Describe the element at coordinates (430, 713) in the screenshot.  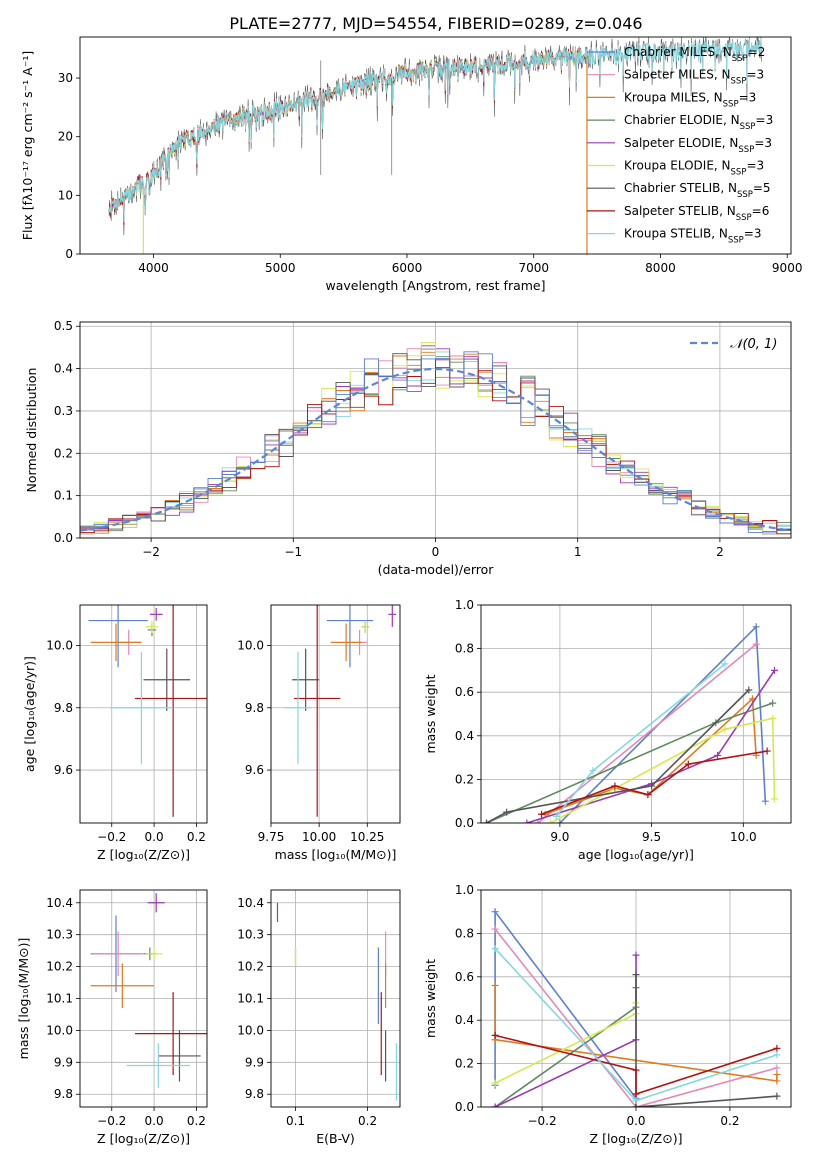
I see `y-axis-label: mass weight` at that location.